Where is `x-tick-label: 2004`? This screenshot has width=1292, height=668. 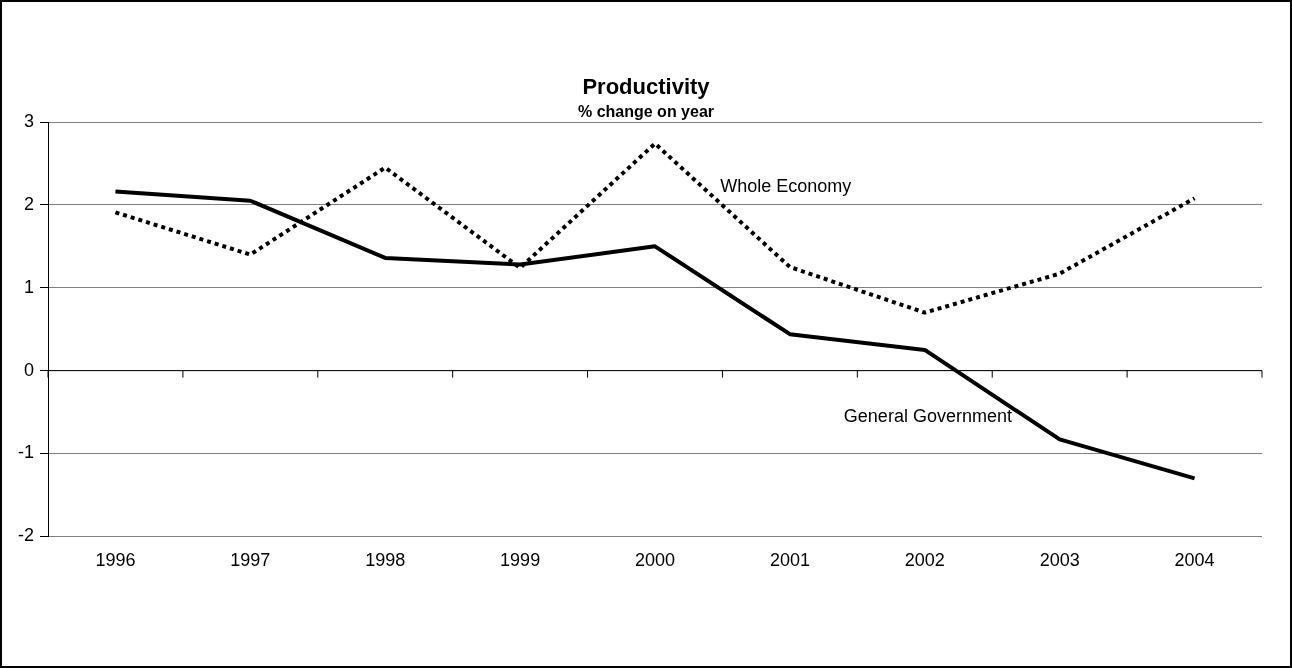 x-tick-label: 2004 is located at coordinates (1194, 560).